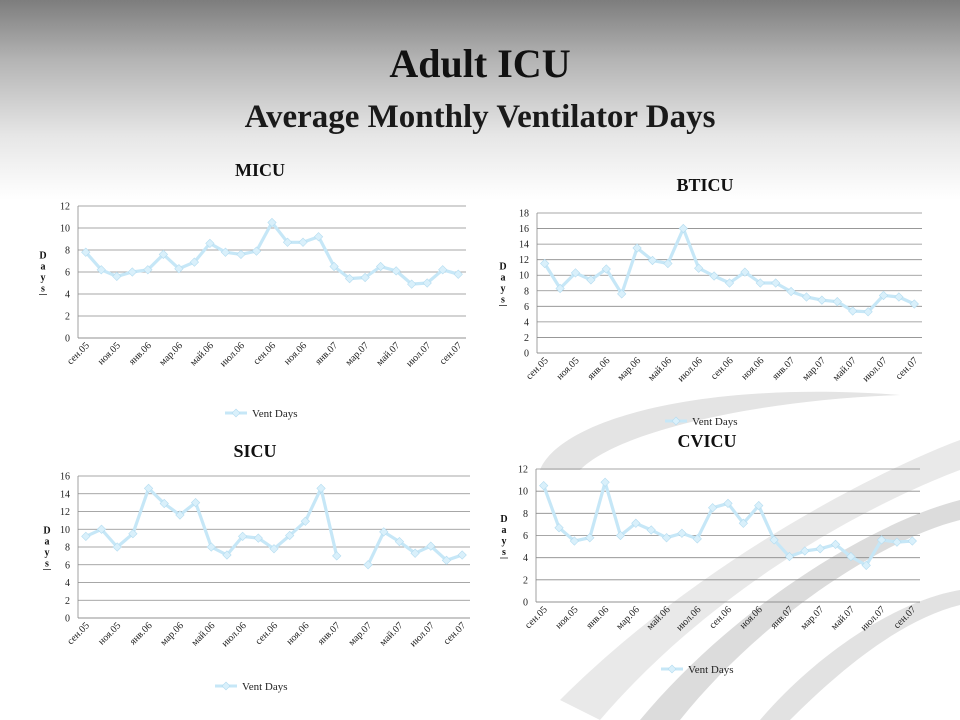 The height and width of the screenshot is (720, 960). Describe the element at coordinates (140, 353) in the screenshot. I see `x-tick-label: янв.06` at that location.